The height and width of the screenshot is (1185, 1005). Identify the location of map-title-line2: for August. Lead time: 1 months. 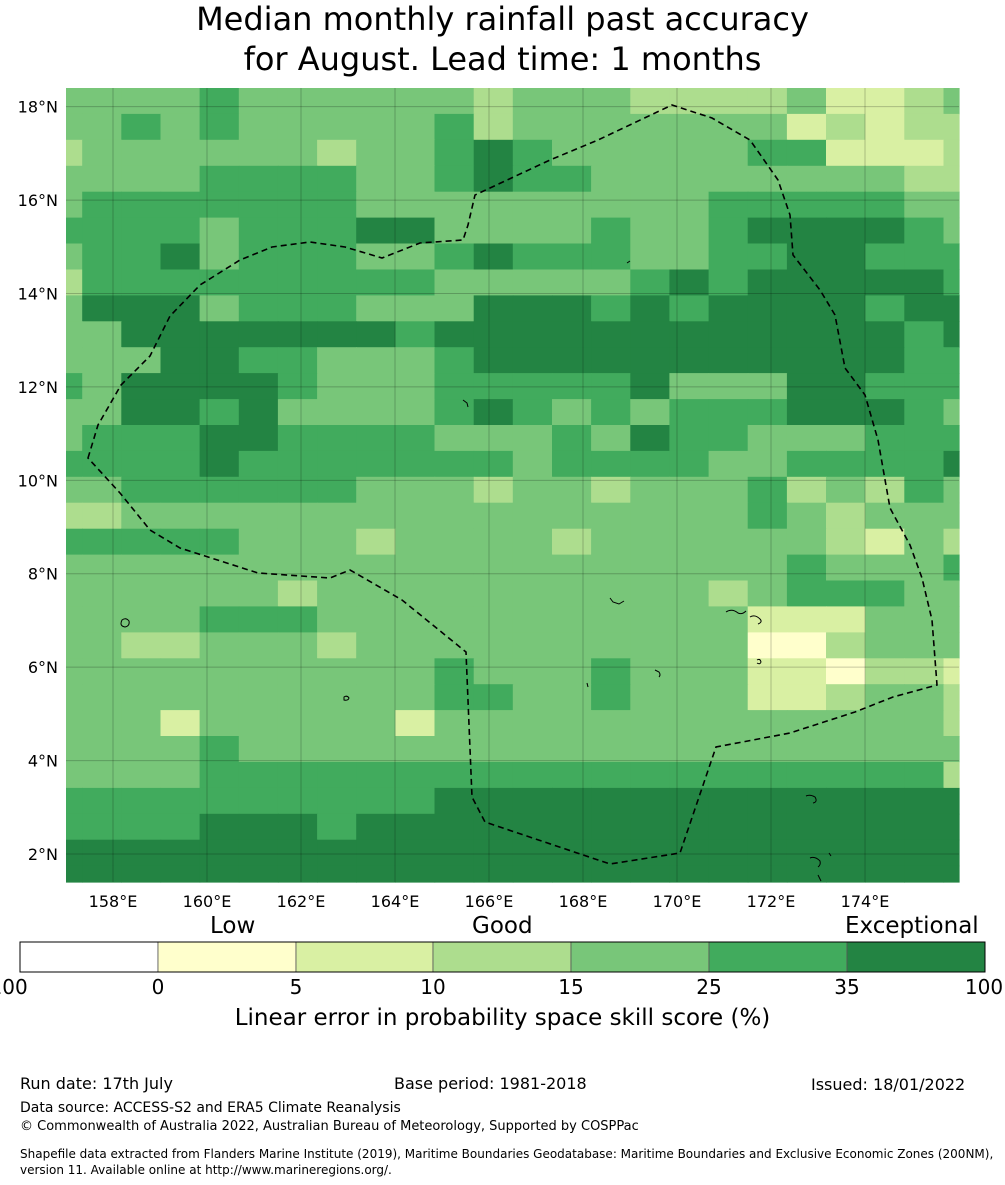
(502, 59).